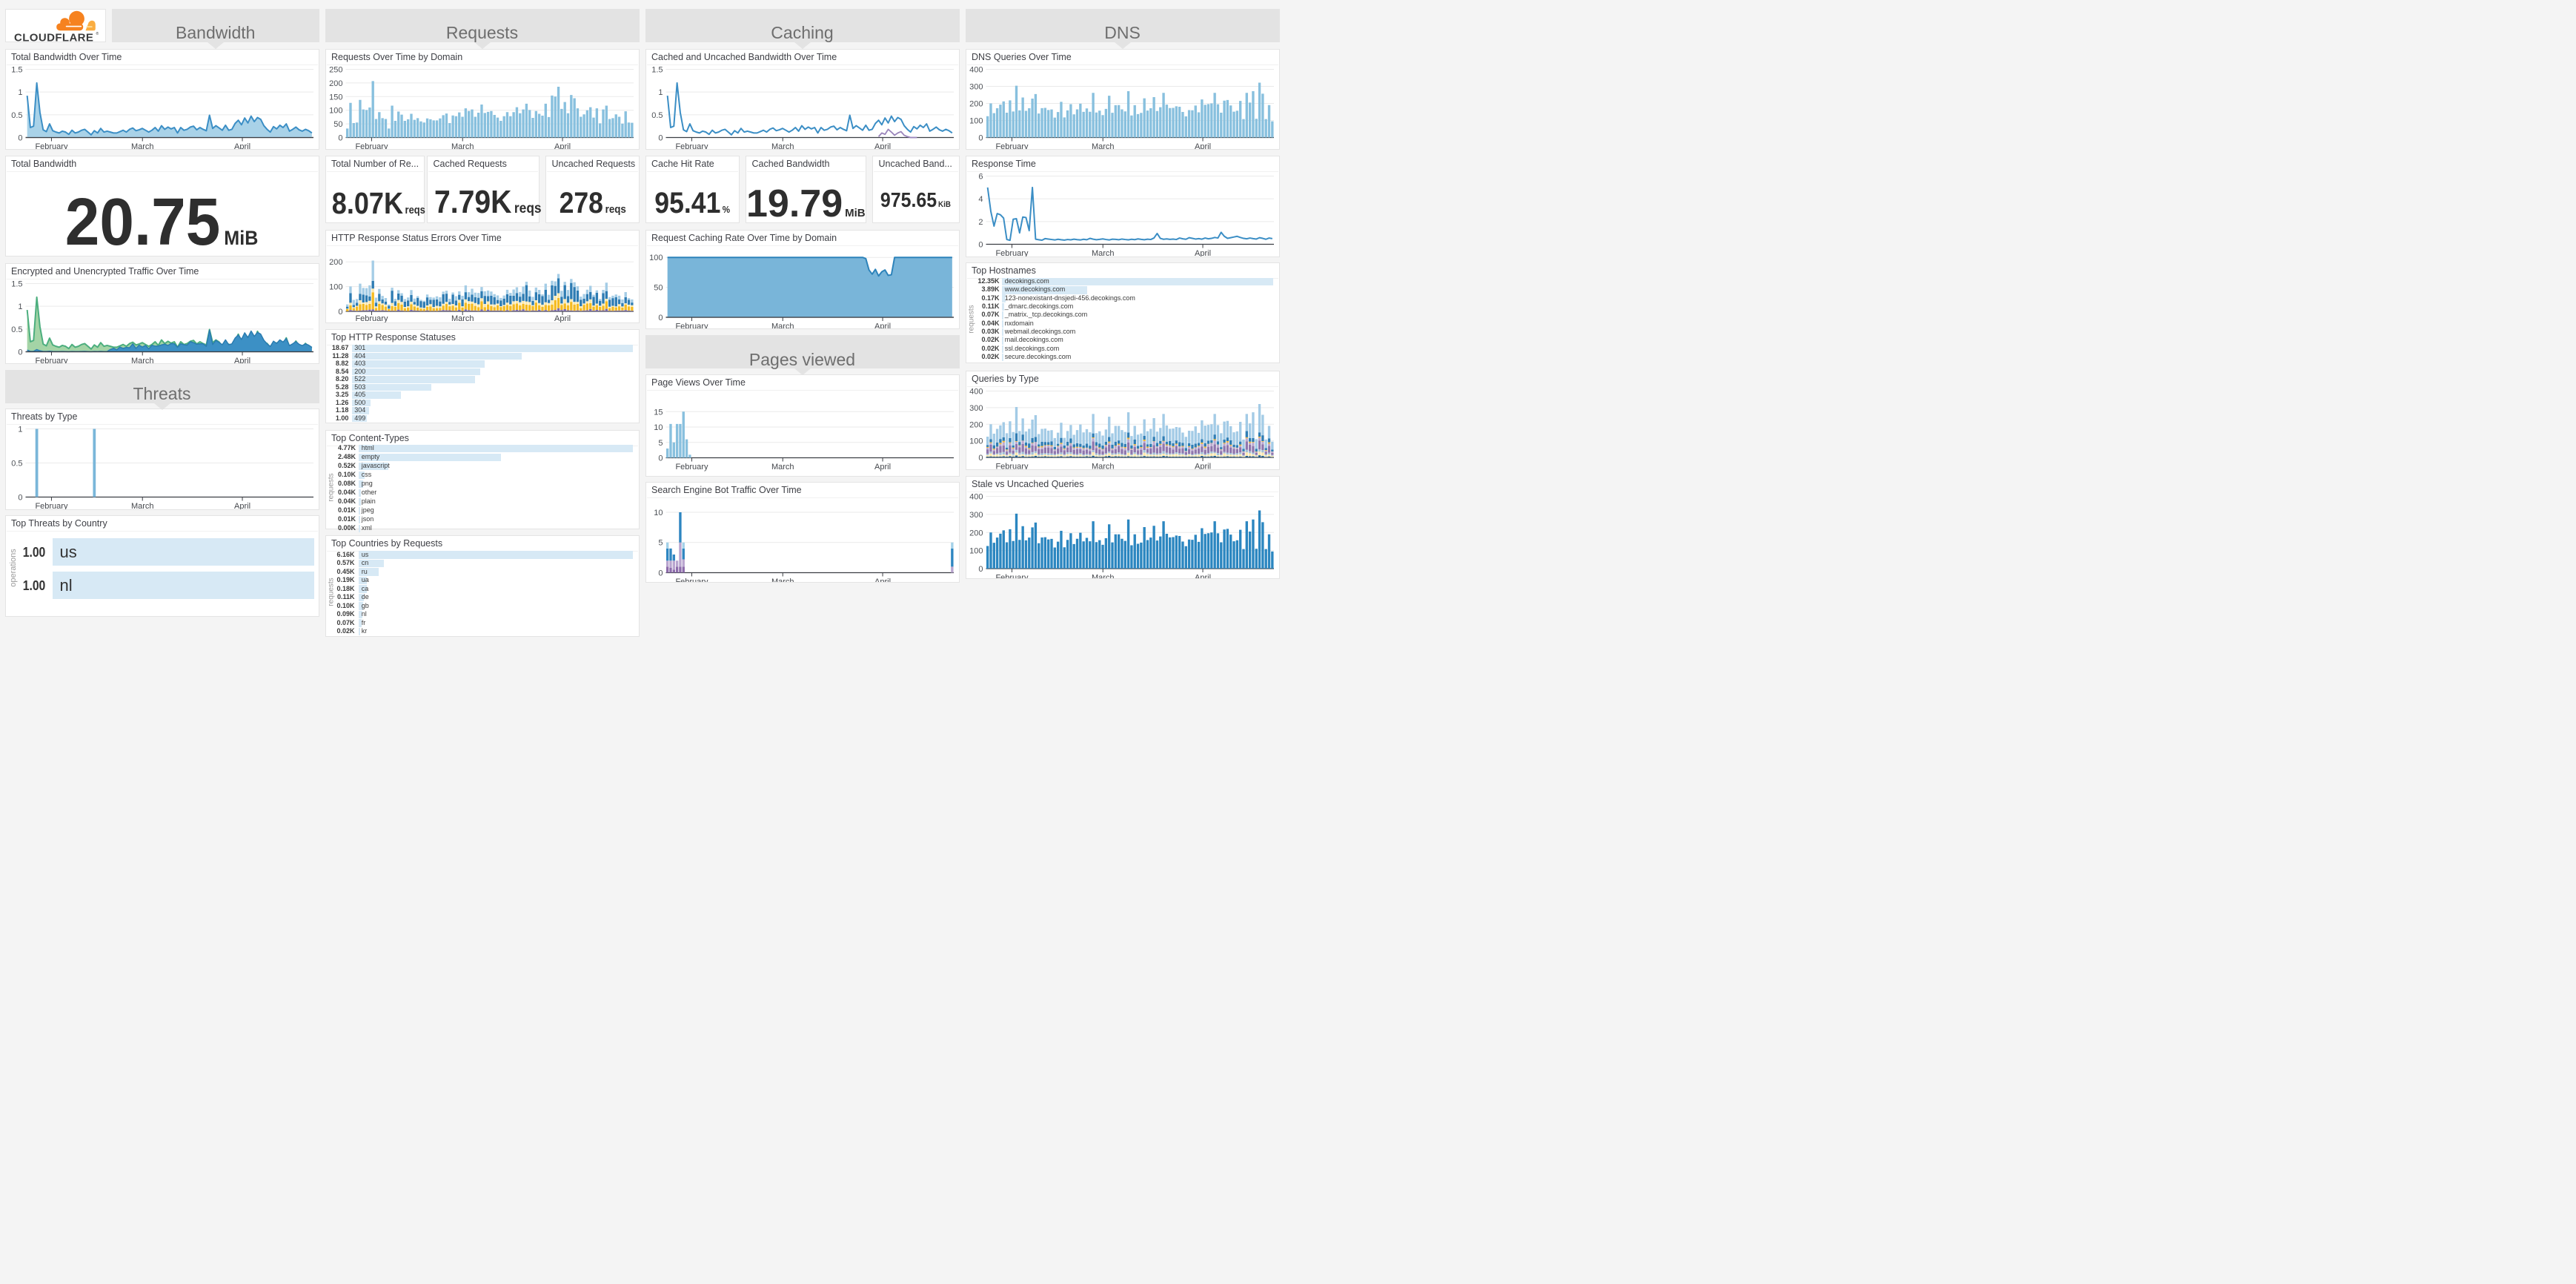 Image resolution: width=2576 pixels, height=1284 pixels. Describe the element at coordinates (981, 177) in the screenshot. I see `svg-text: 6` at that location.